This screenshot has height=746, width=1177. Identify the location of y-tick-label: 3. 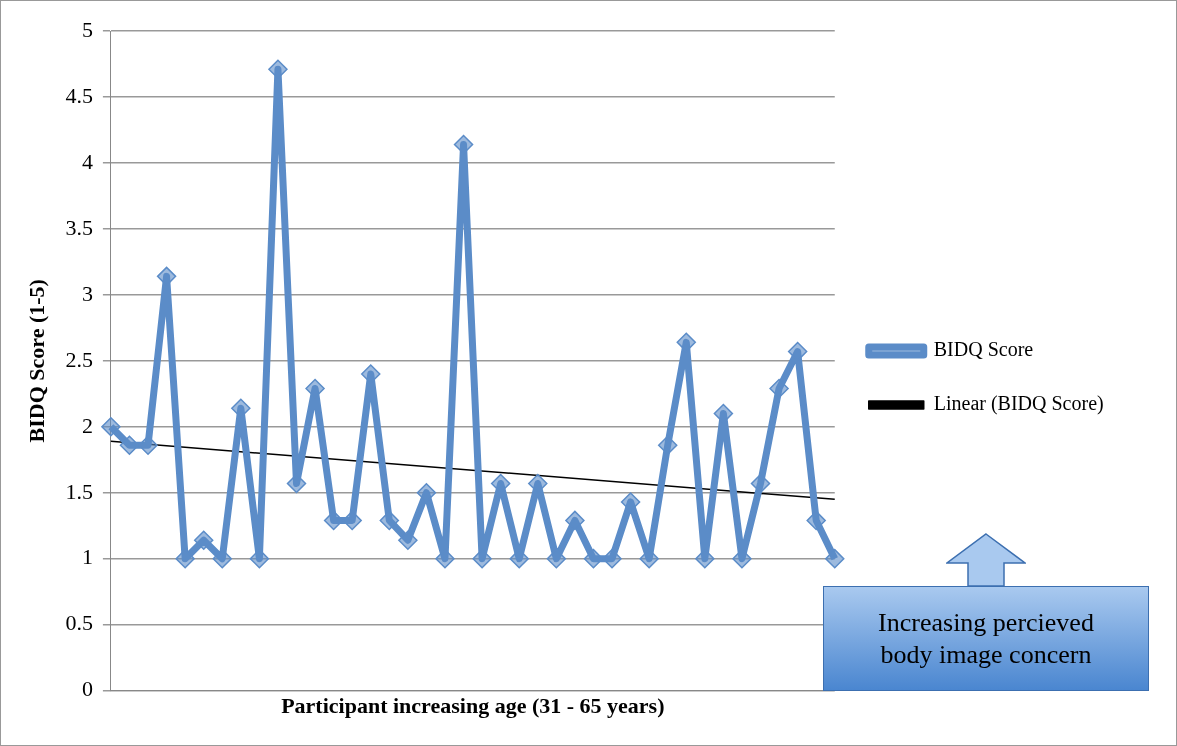
(87, 293).